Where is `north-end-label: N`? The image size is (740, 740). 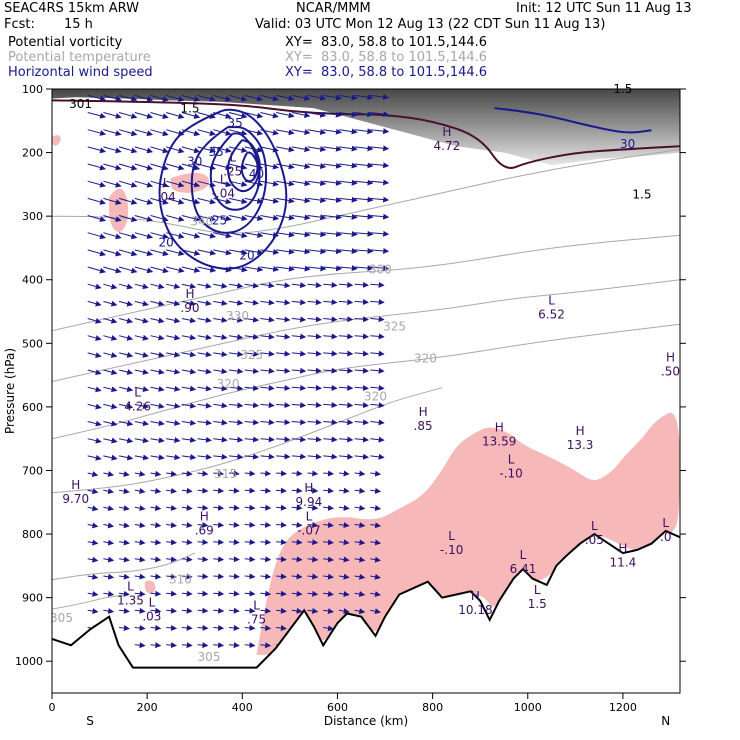
north-end-label: N is located at coordinates (665, 721).